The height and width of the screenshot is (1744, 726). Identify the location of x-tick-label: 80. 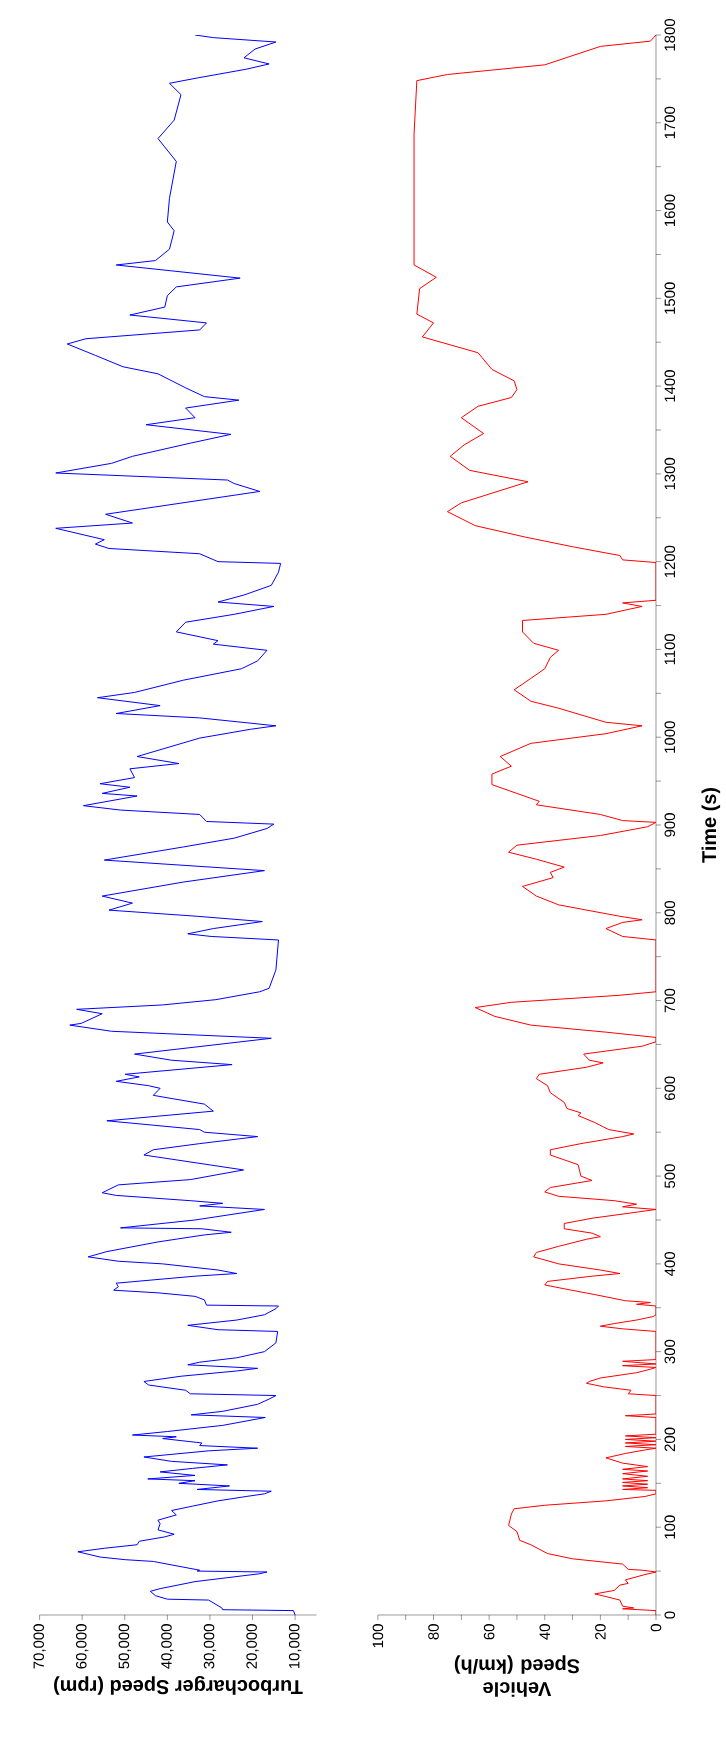
(433, 1632).